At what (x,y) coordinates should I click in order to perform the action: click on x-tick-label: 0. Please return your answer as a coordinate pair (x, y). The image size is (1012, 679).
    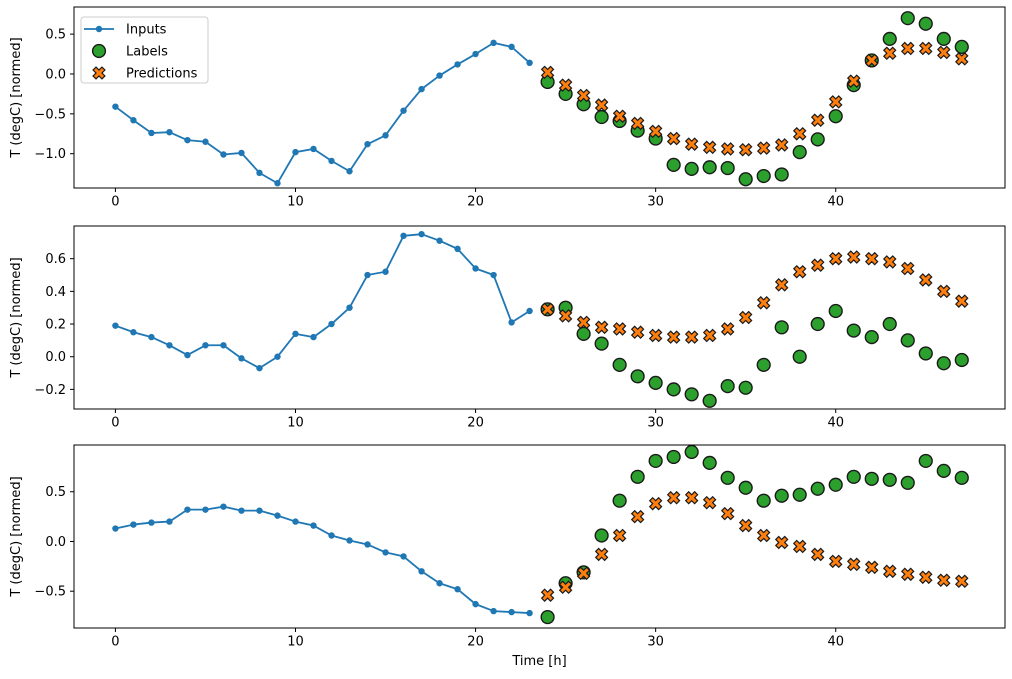
    Looking at the image, I should click on (115, 423).